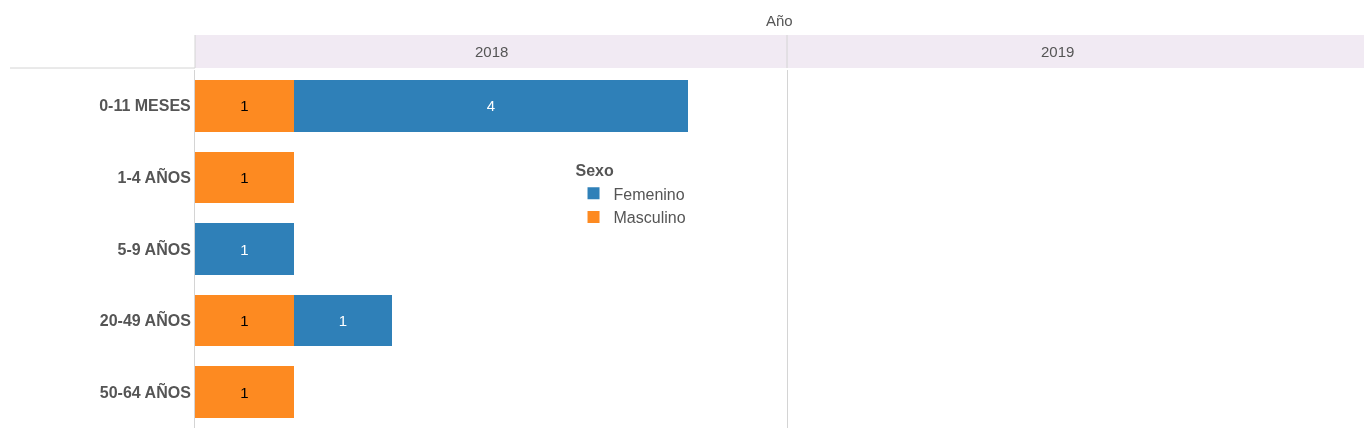  I want to click on y-tick-label: 1-4 AÑOS, so click(154, 176).